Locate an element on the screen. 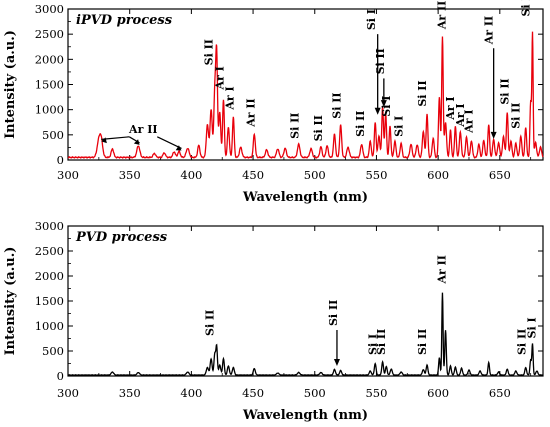  group-label: Ar II is located at coordinates (142, 129).